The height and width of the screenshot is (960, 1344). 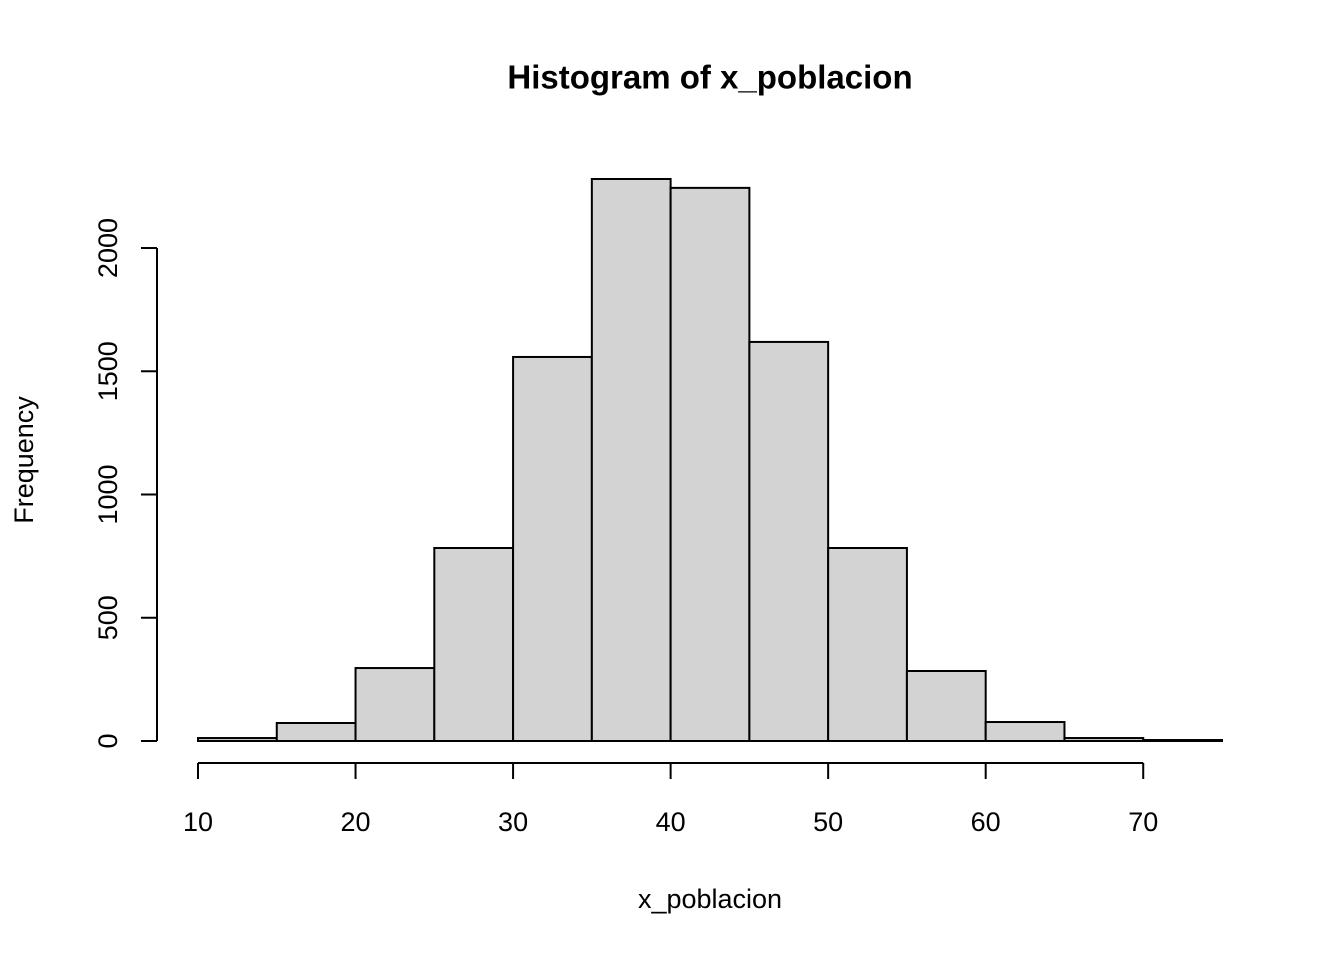 I want to click on x-tick-label: 60, so click(x=986, y=822).